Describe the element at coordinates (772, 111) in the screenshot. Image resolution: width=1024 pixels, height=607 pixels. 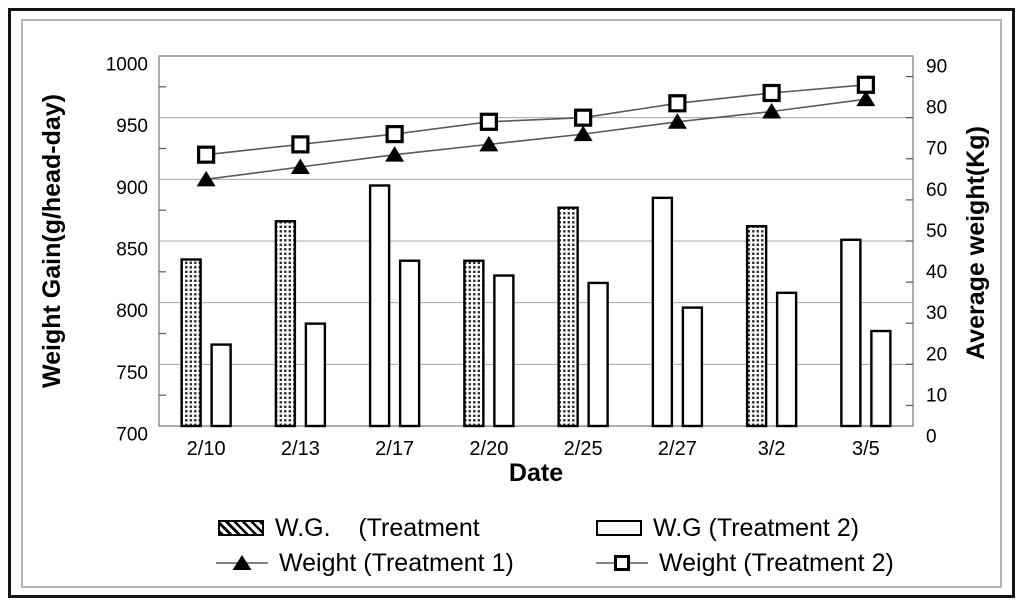
I see `triangle-marker-3/2` at that location.